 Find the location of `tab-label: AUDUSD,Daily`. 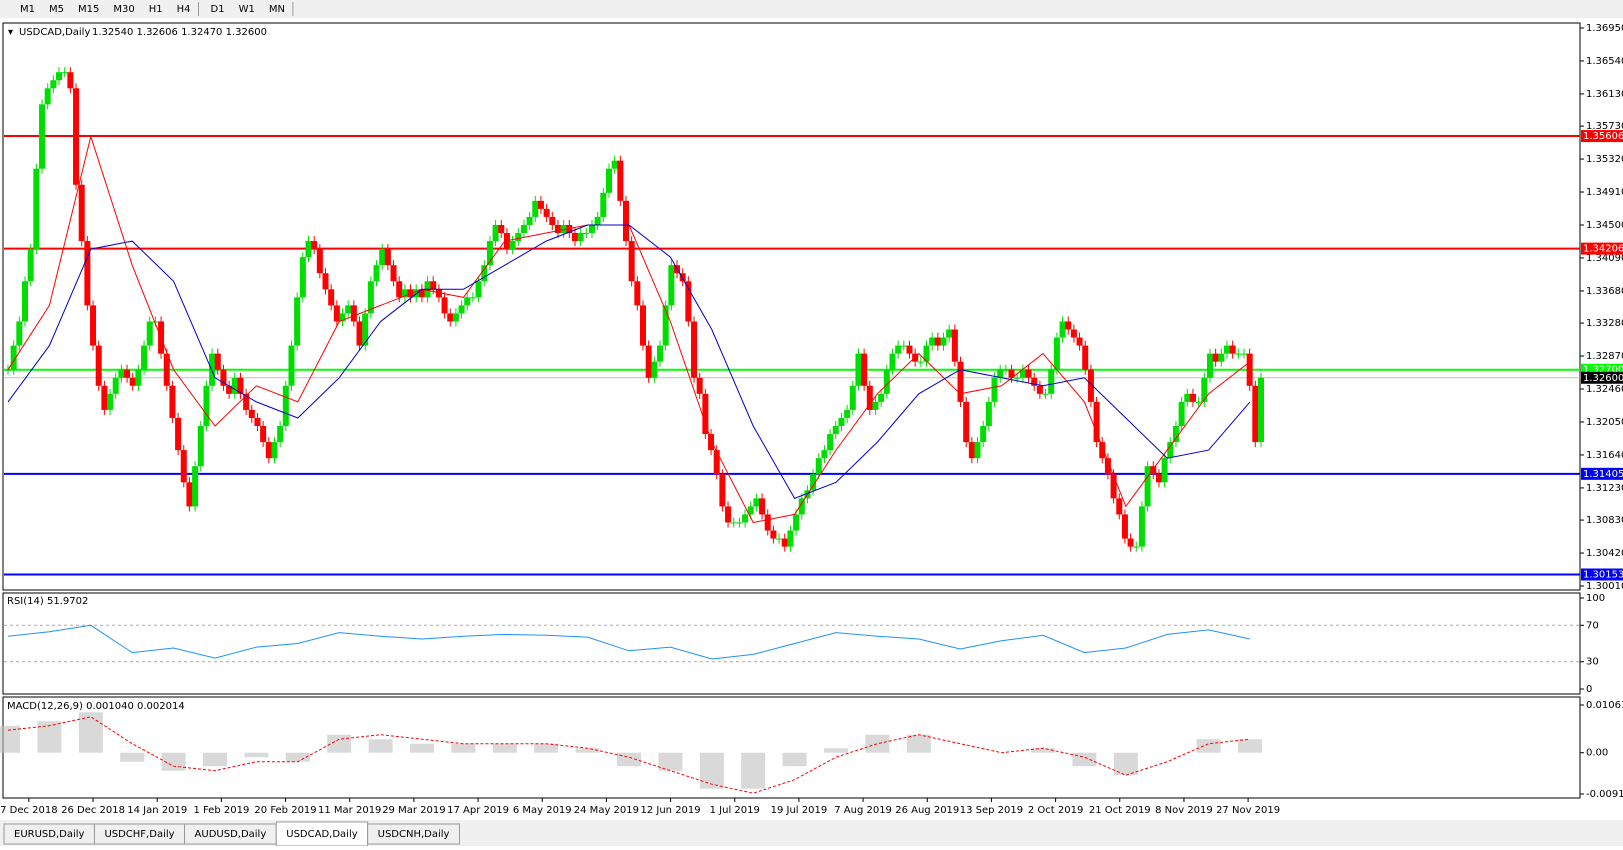

tab-label: AUDUSD,Daily is located at coordinates (231, 834).